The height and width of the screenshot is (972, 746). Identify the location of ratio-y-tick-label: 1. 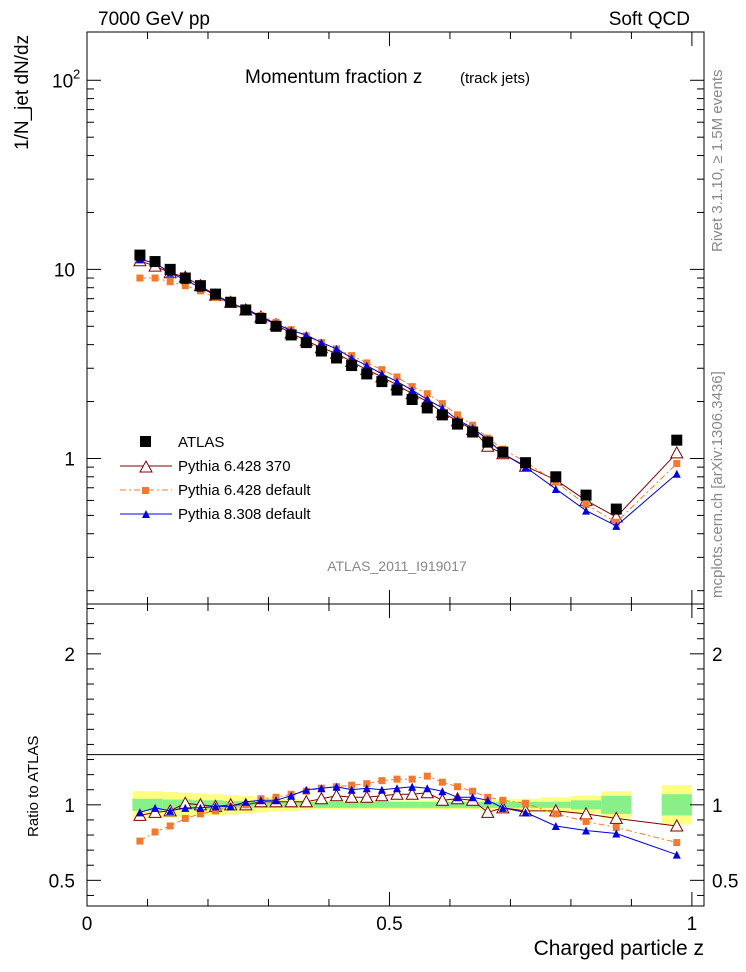
(69, 806).